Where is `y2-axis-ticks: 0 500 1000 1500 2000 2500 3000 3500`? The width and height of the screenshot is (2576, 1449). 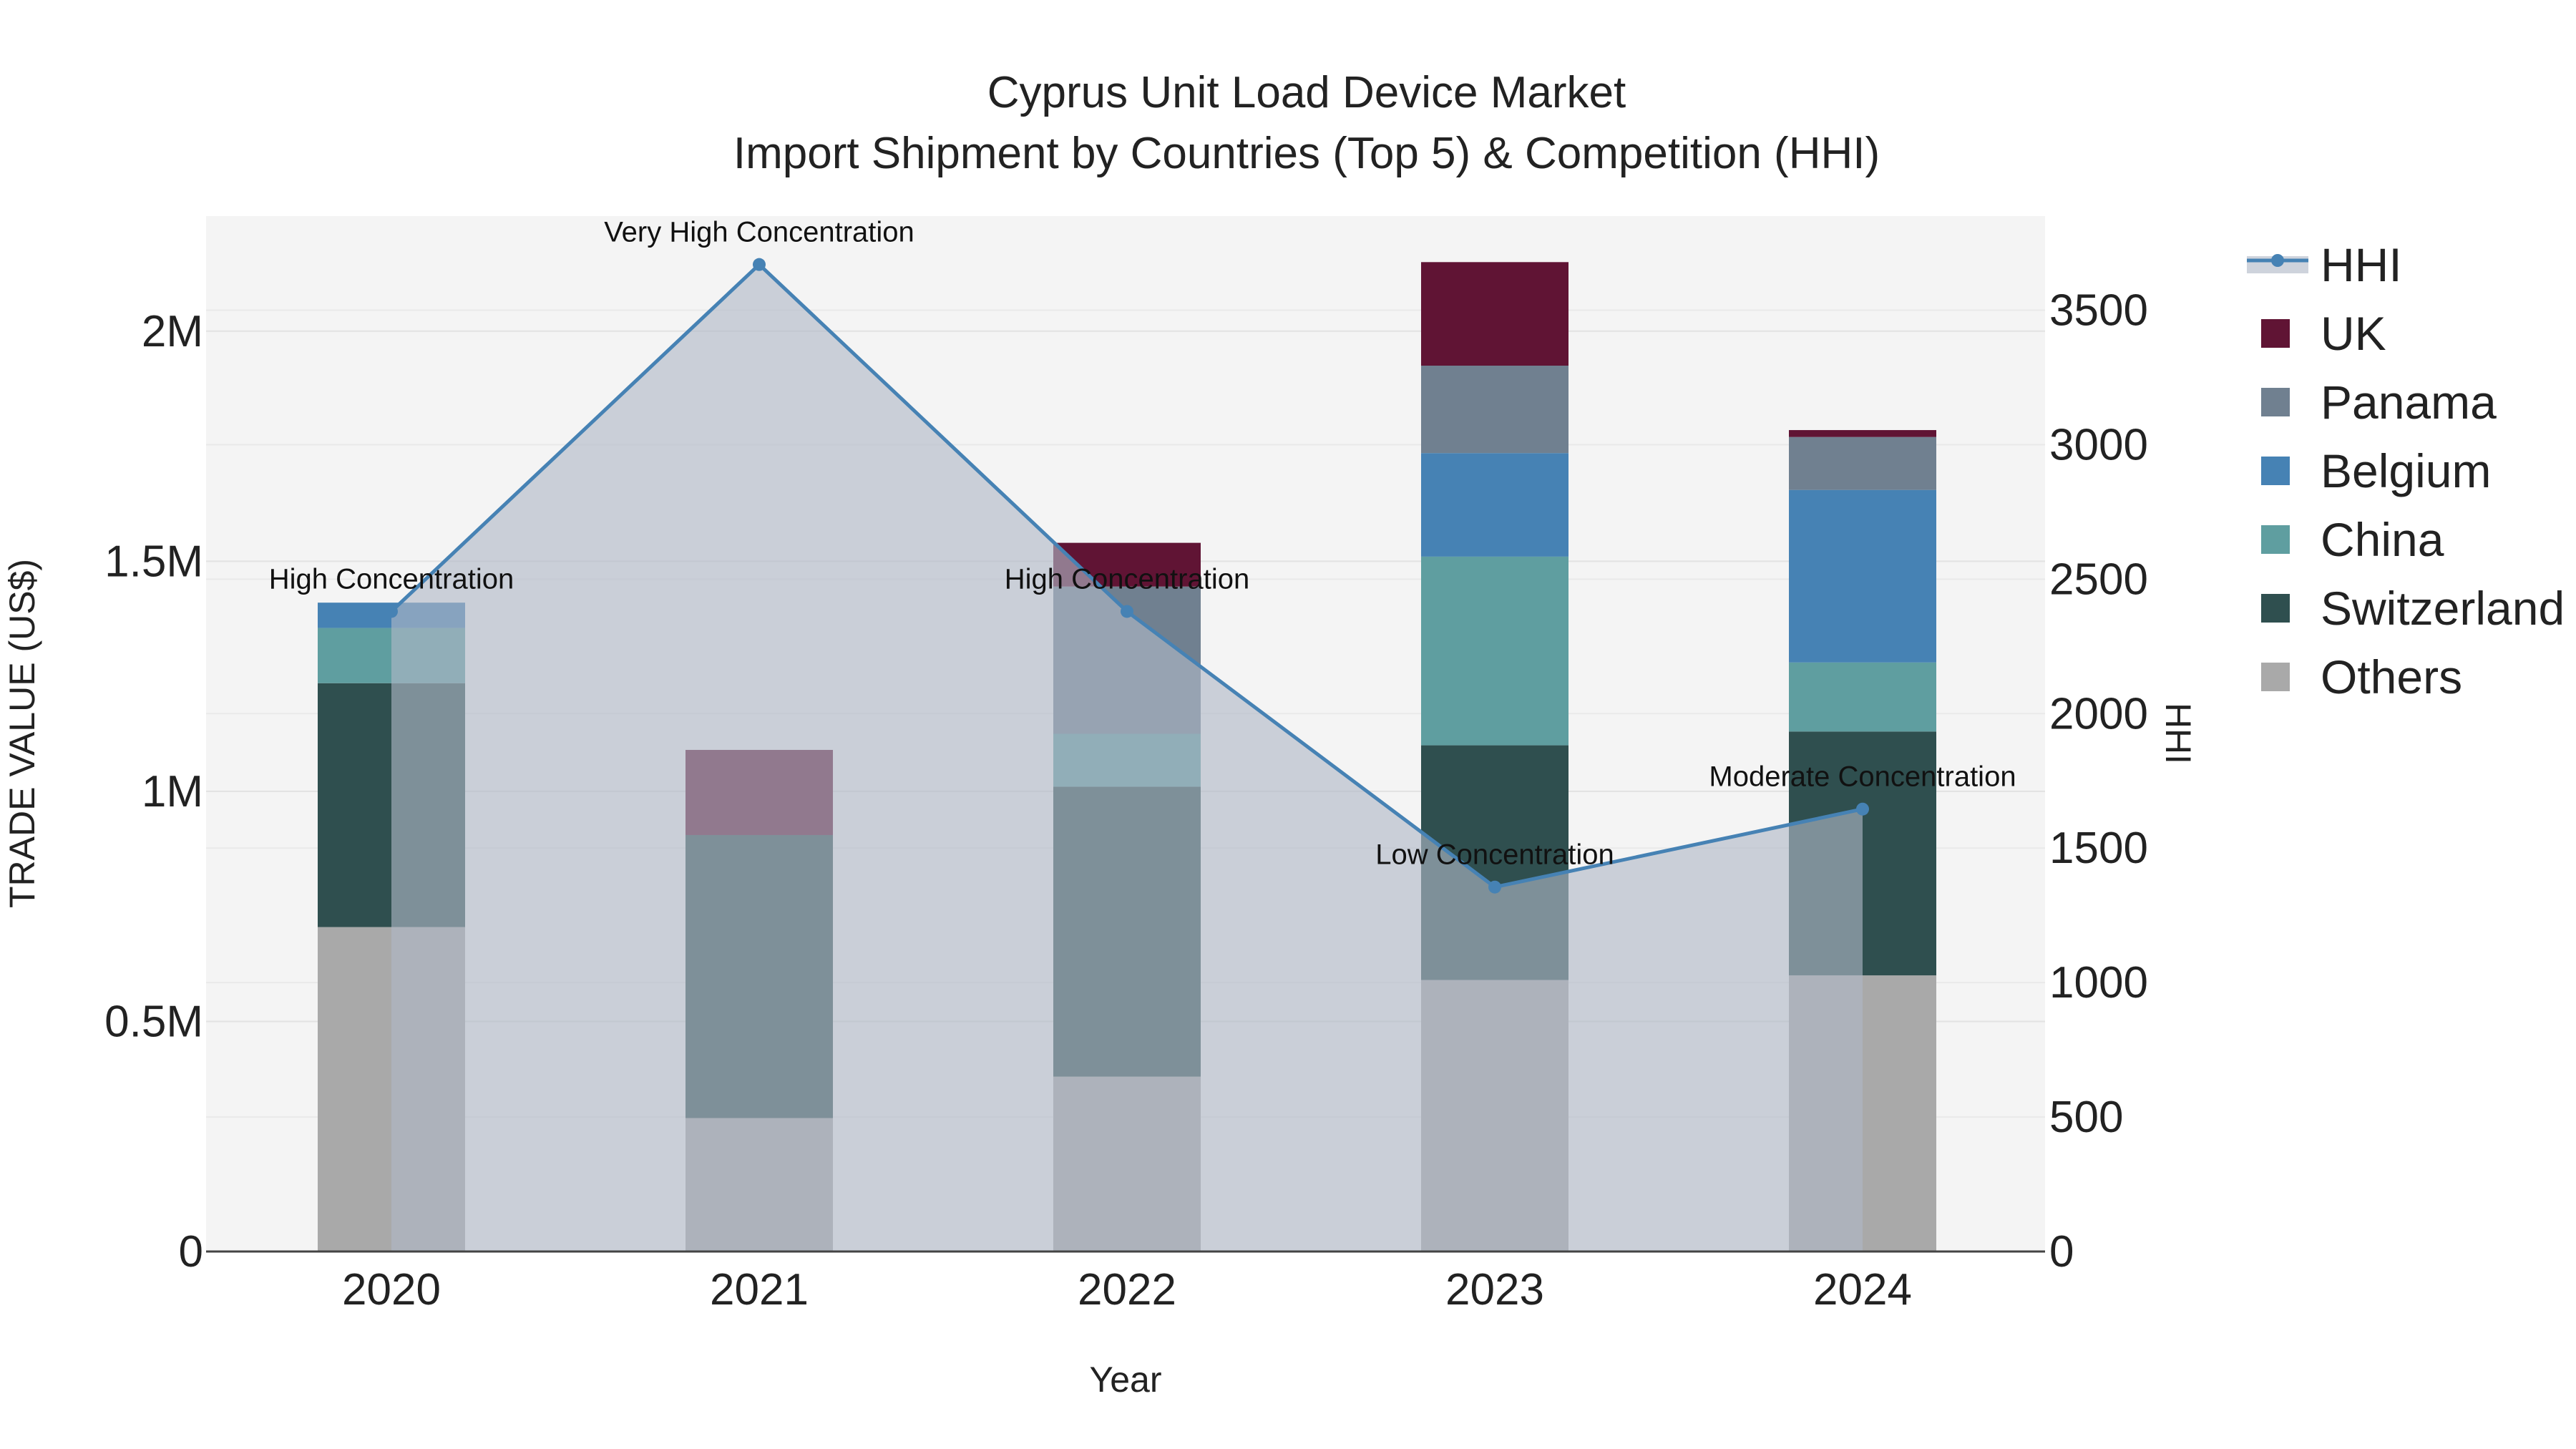
y2-axis-ticks: 0 500 1000 1500 2000 2500 3000 3500 is located at coordinates (2098, 781).